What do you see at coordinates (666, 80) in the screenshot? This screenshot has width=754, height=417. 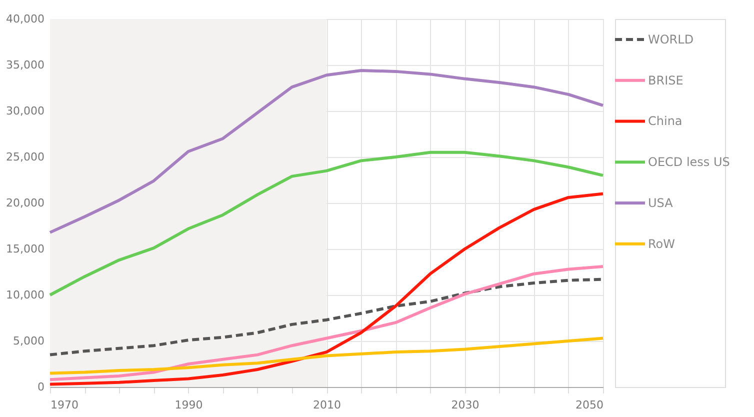 I see `legend-label: BRISE` at bounding box center [666, 80].